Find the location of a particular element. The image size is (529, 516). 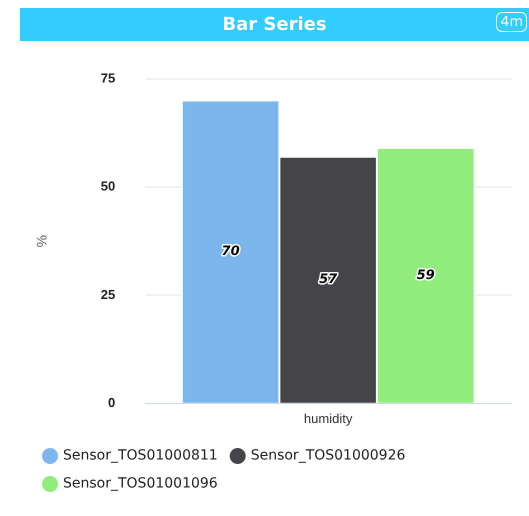

legend-label: Sensor_TOS01000811 is located at coordinates (140, 456).